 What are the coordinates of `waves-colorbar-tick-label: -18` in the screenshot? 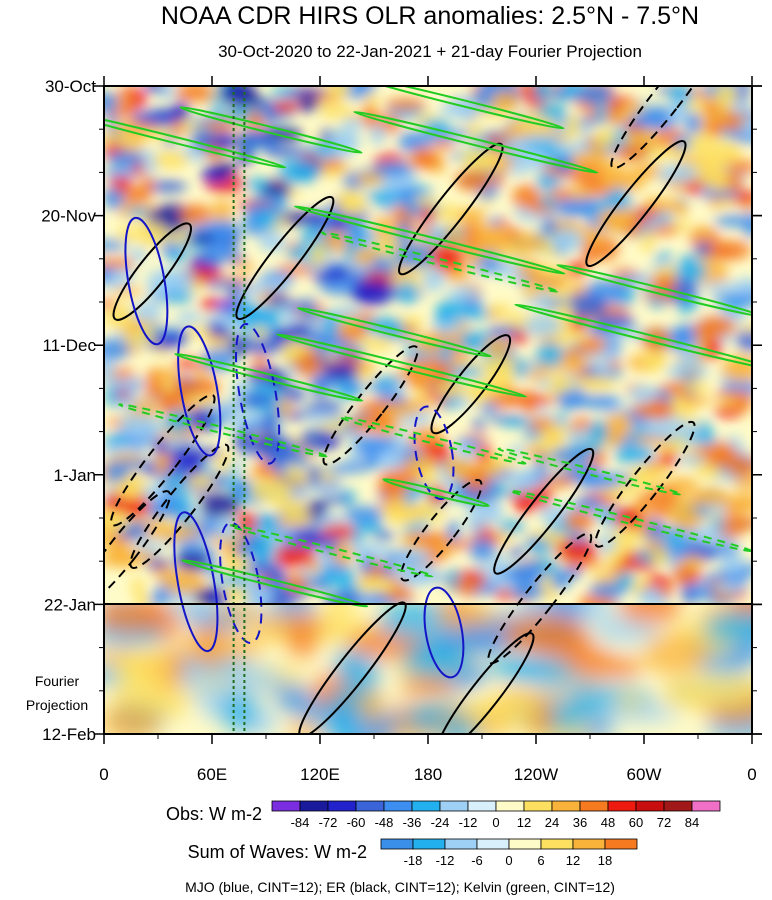 It's located at (413, 860).